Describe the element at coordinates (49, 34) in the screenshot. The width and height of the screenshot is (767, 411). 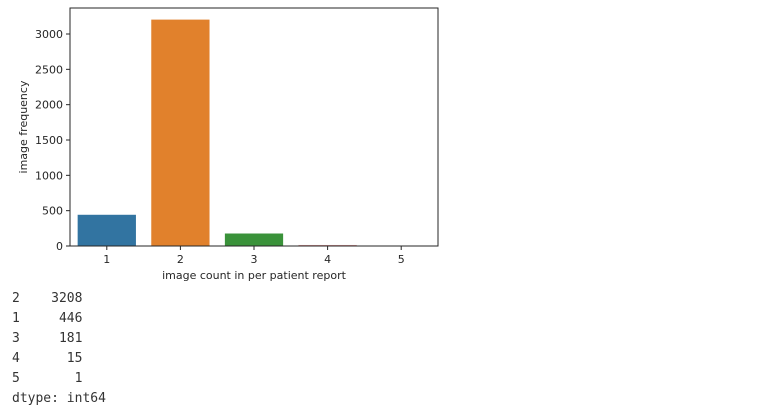
I see `y-tick-label: 3000` at that location.